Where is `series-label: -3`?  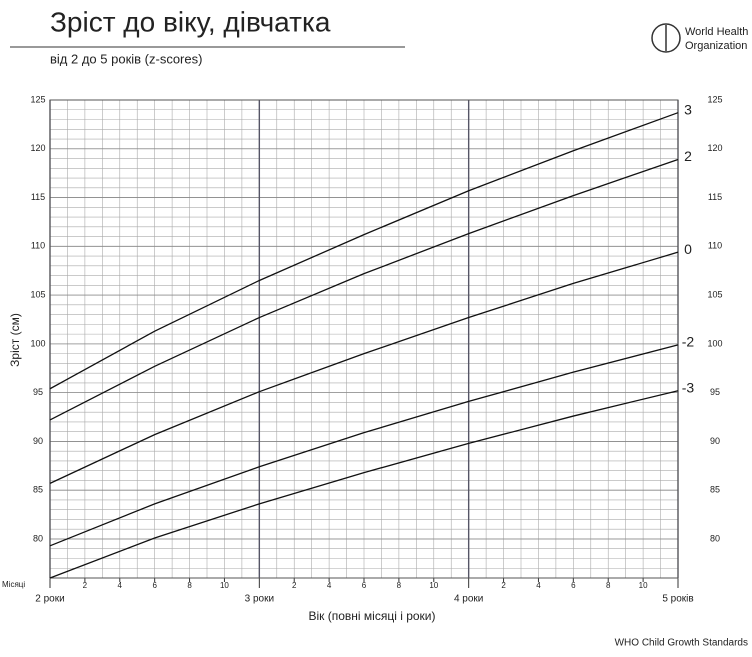 series-label: -3 is located at coordinates (688, 387).